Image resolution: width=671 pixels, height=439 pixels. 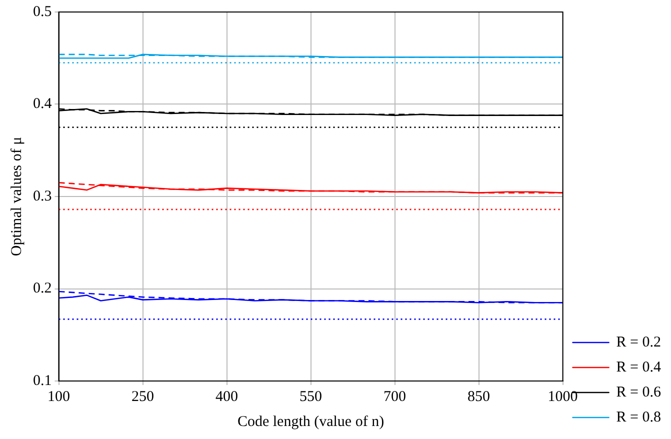 I want to click on x-tick-label: 700, so click(x=395, y=396).